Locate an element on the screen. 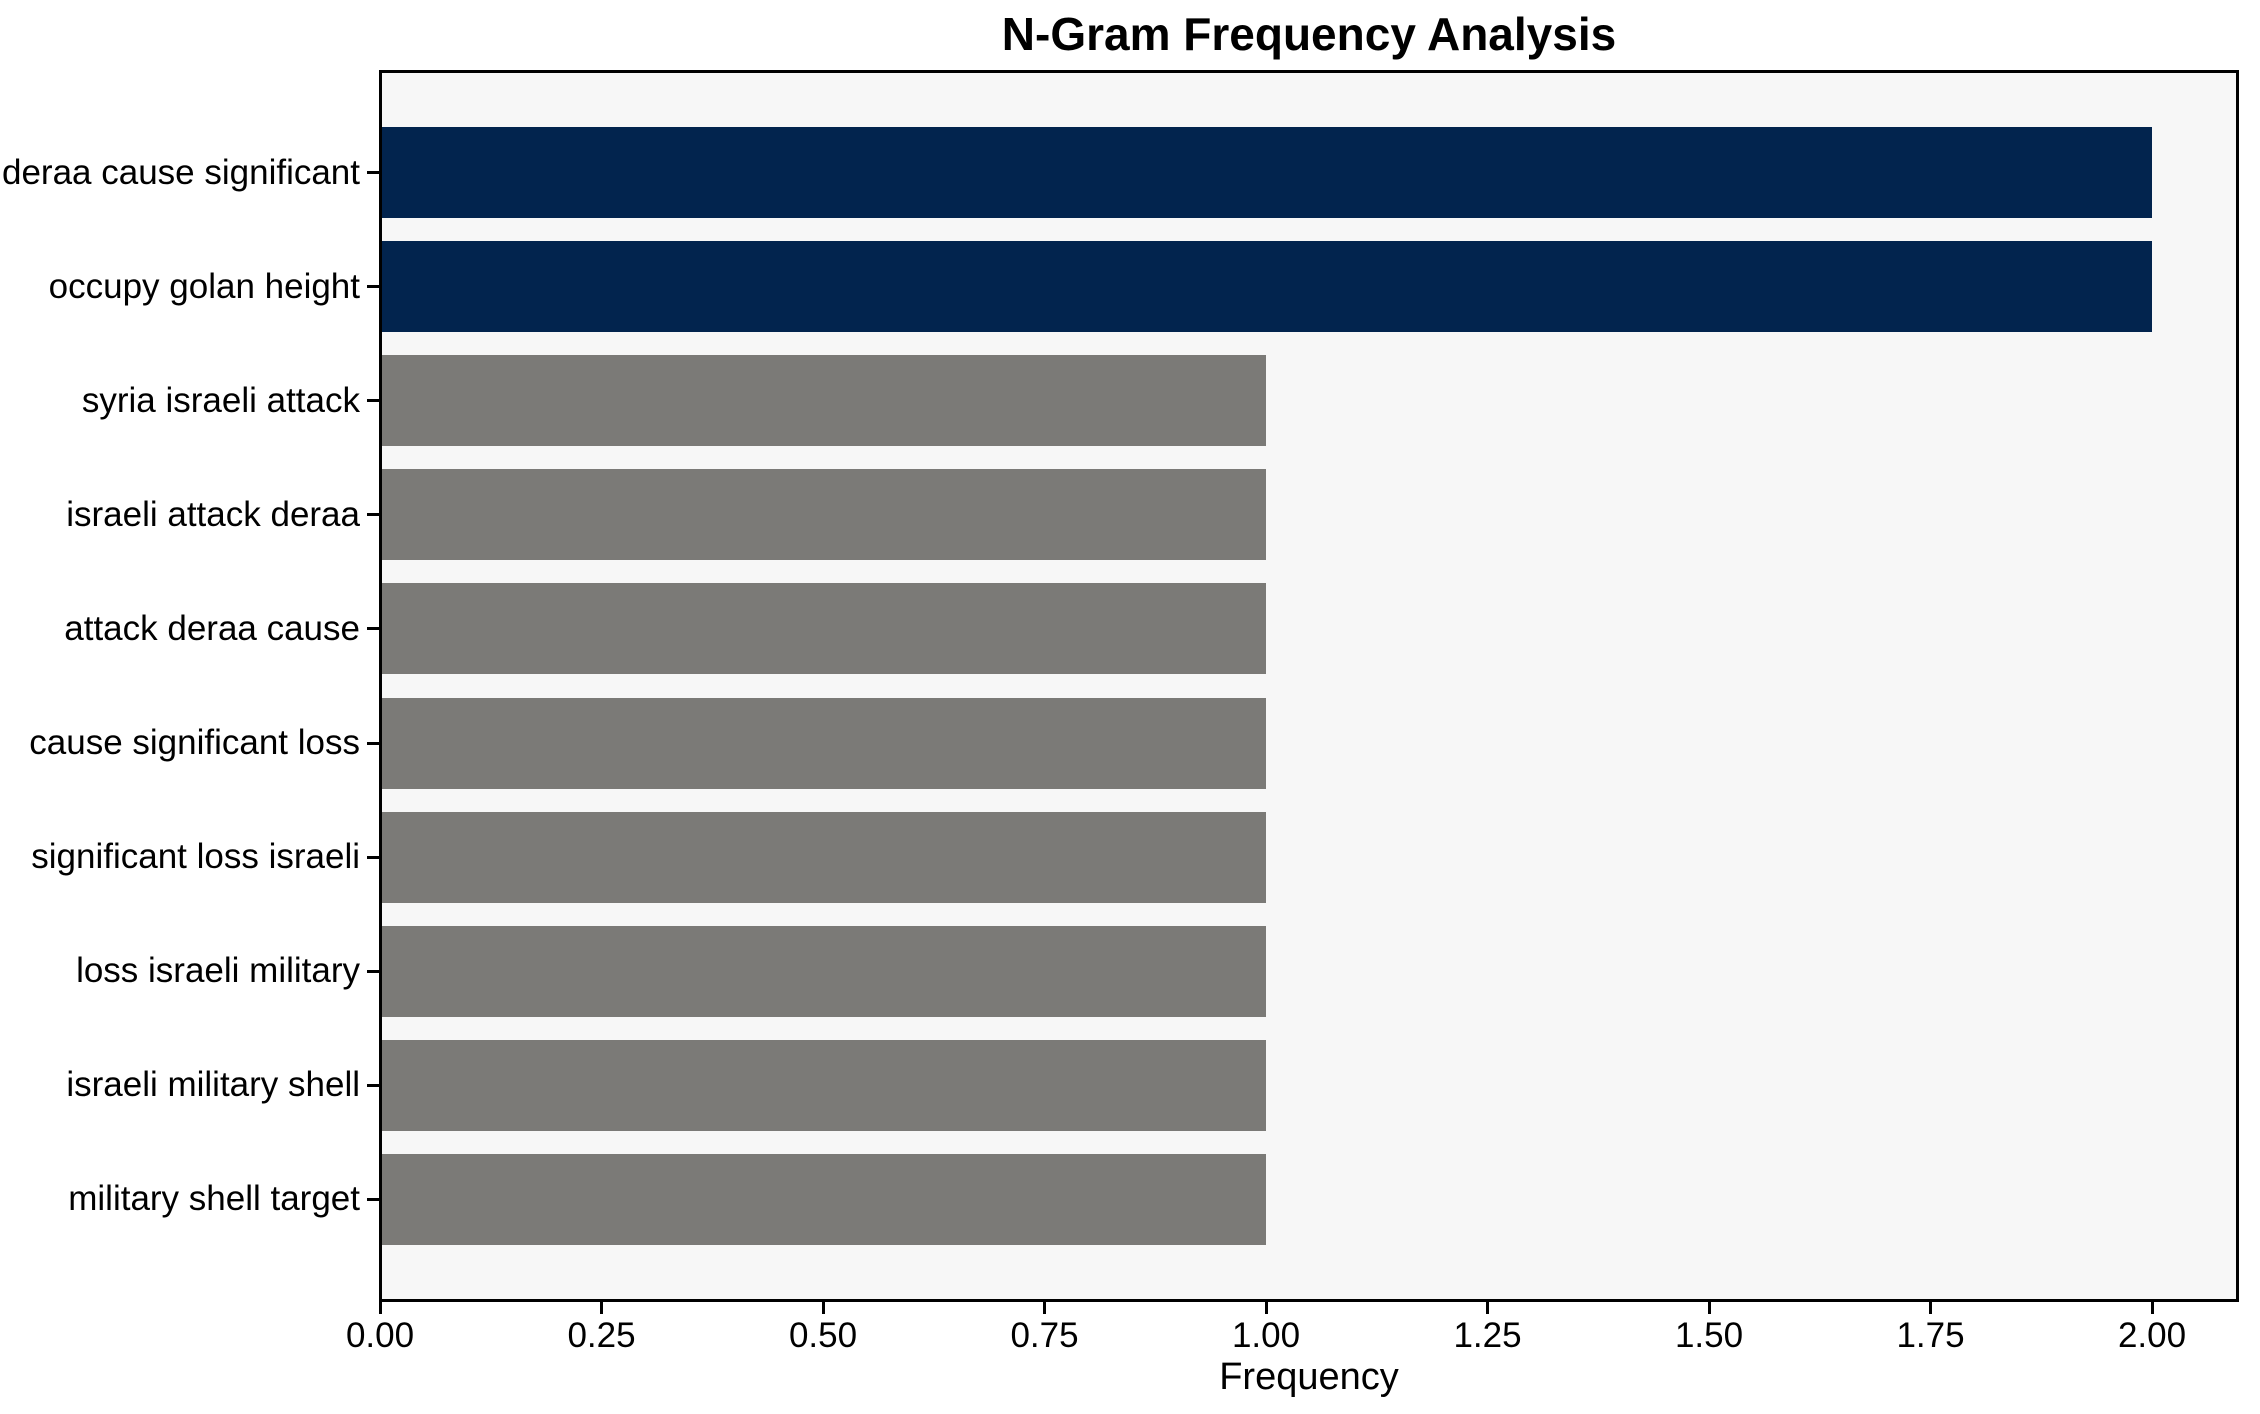  y-tick-label: israeli attack deraa is located at coordinates (213, 514).